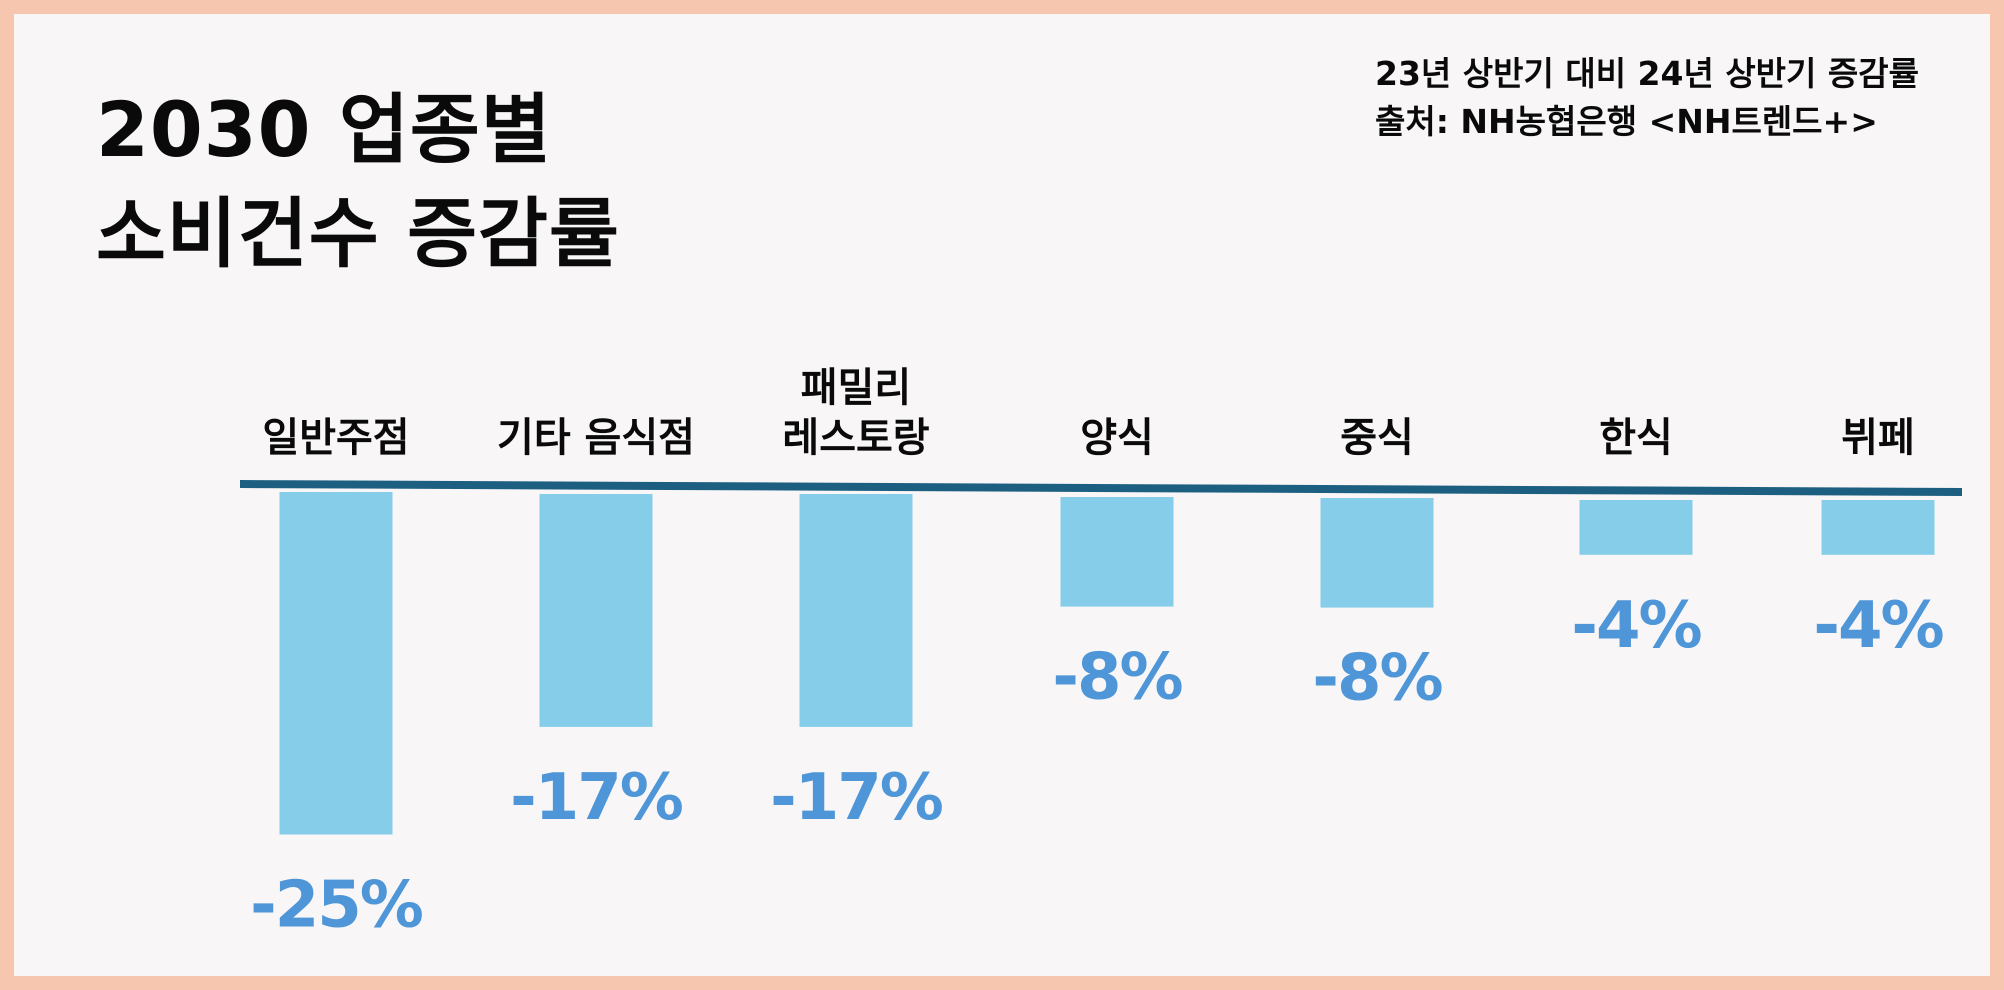 The image size is (2004, 990). What do you see at coordinates (1636, 626) in the screenshot?
I see `value-label-6: -4%` at bounding box center [1636, 626].